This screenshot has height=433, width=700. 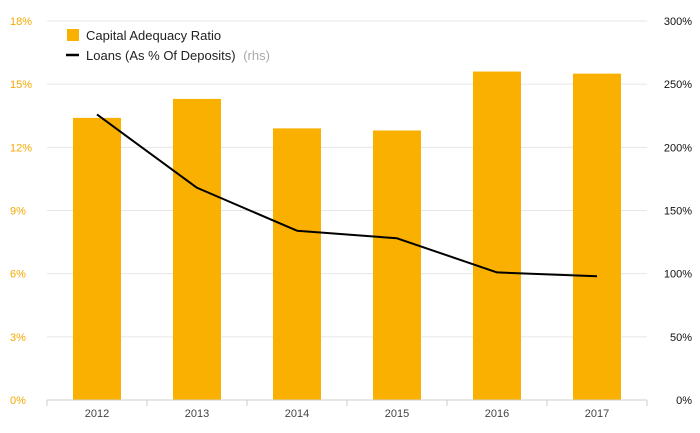 What do you see at coordinates (197, 249) in the screenshot?
I see `bar-2013` at bounding box center [197, 249].